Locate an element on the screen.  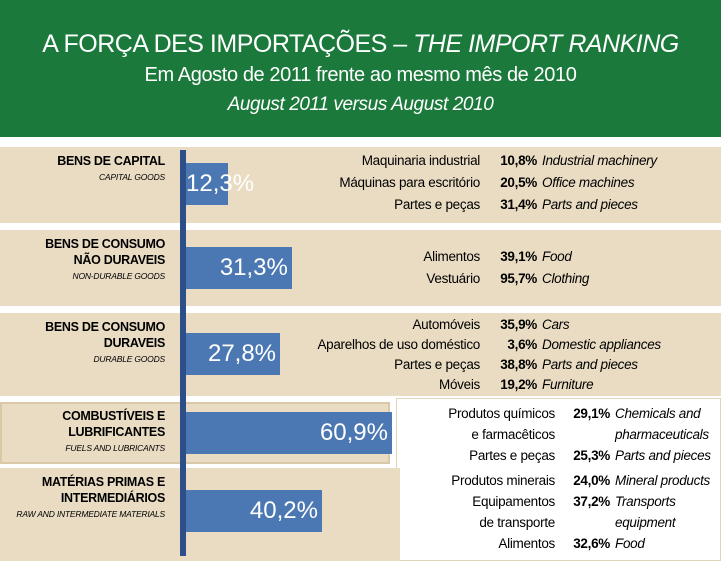
category: BENS DE CONSUMO DURAVEIS DURABLE GOODS is located at coordinates (82, 341).